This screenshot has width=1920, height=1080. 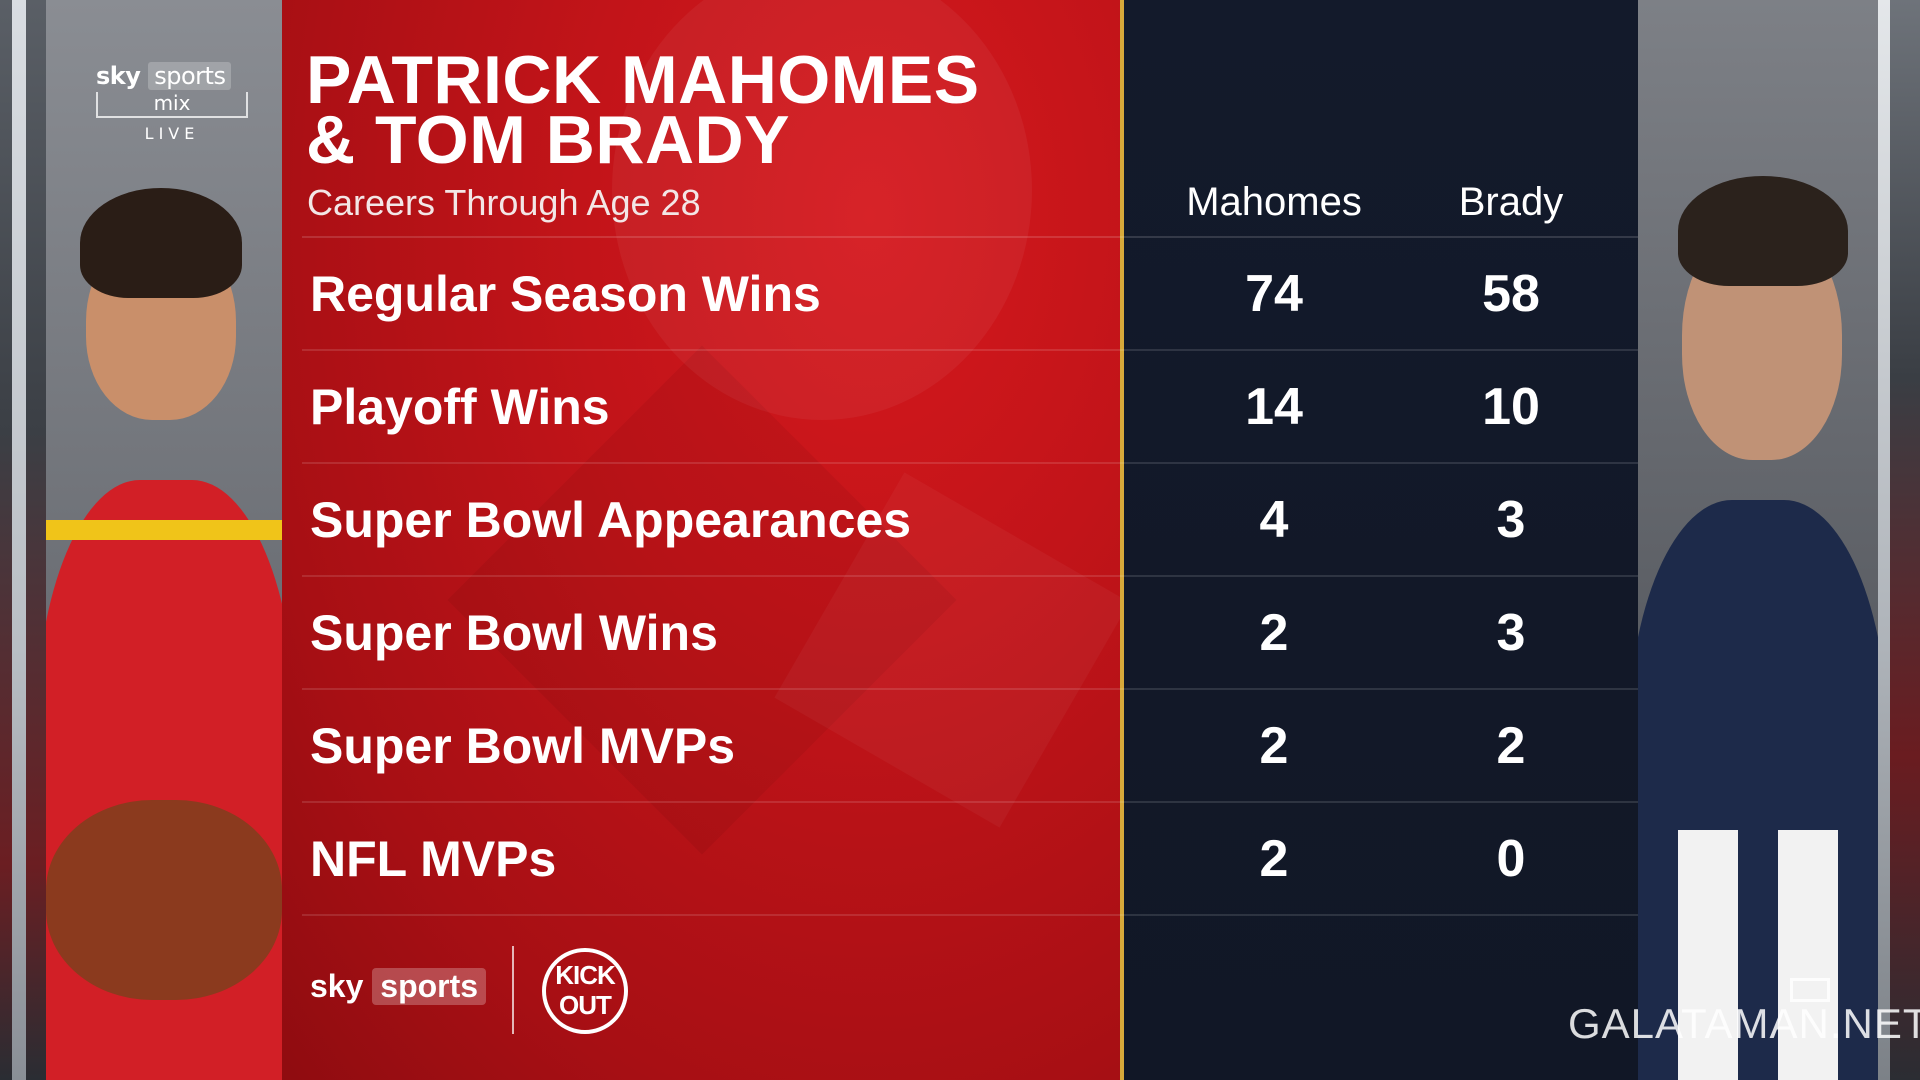 What do you see at coordinates (643, 110) in the screenshot?
I see `graphic-title: PATRICK MAHOMES & TOM BRADY` at bounding box center [643, 110].